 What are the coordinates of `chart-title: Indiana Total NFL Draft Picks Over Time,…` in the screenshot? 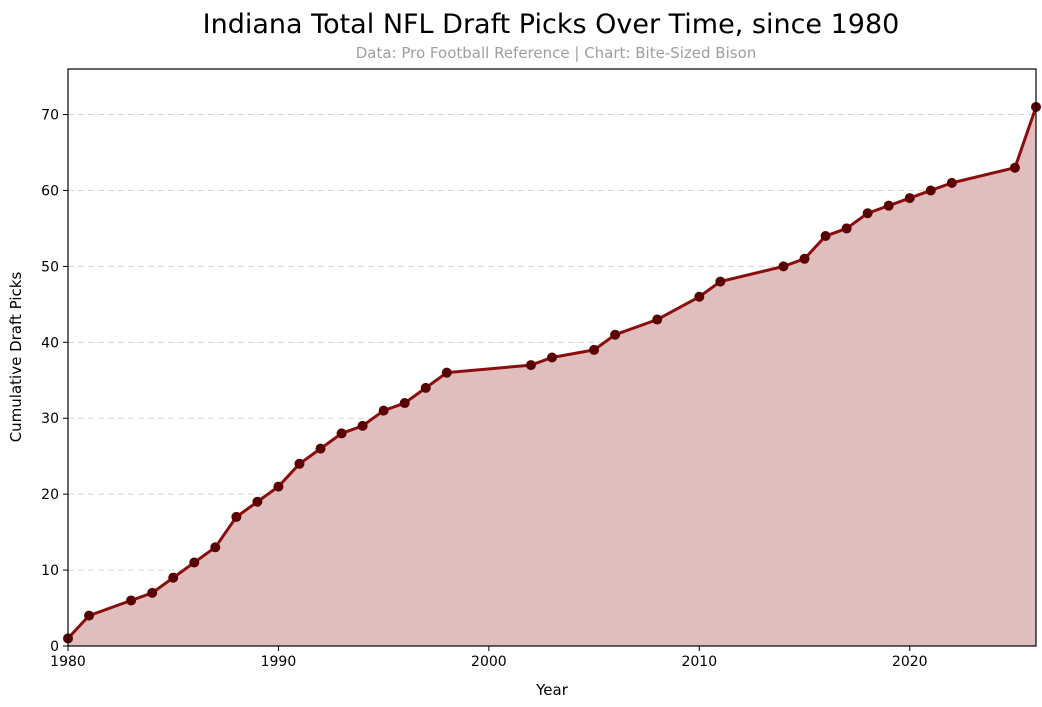 It's located at (551, 24).